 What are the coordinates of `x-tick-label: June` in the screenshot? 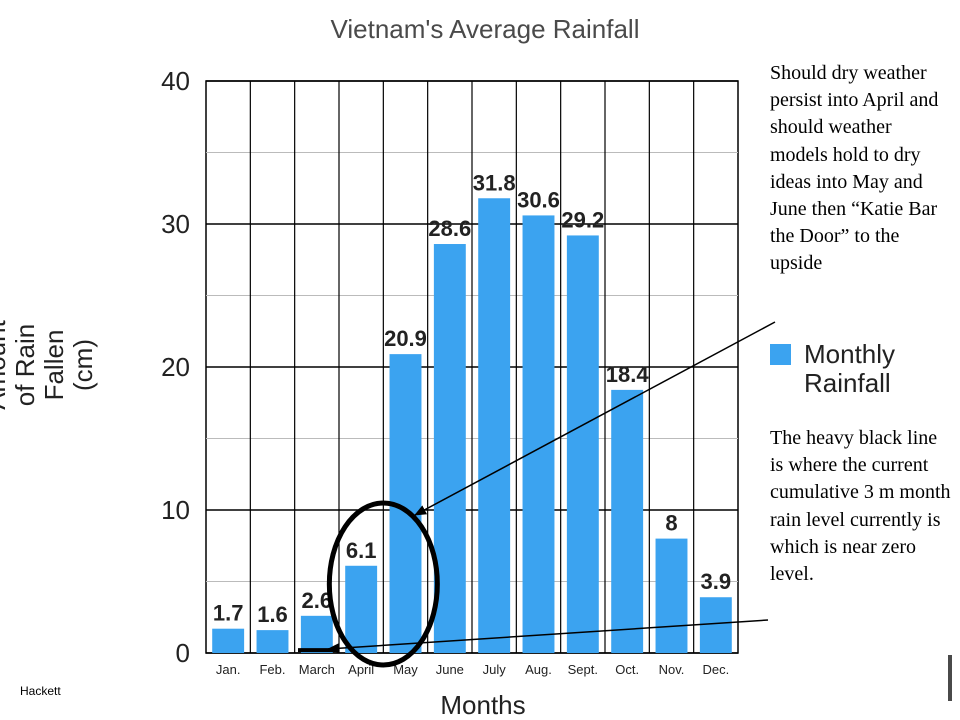 It's located at (450, 669).